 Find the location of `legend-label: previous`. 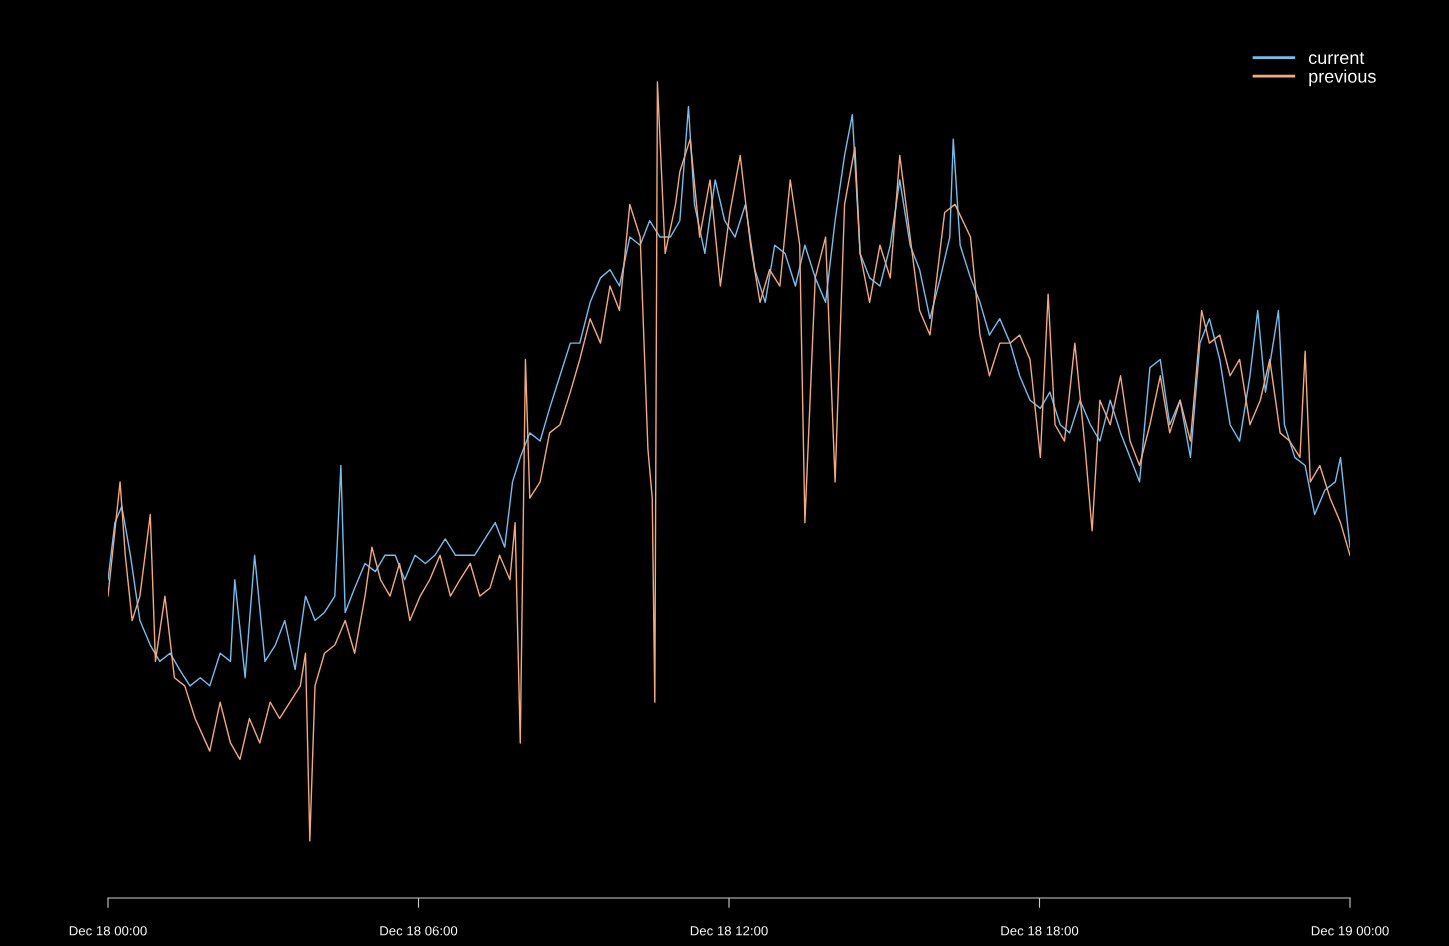

legend-label: previous is located at coordinates (1342, 78).